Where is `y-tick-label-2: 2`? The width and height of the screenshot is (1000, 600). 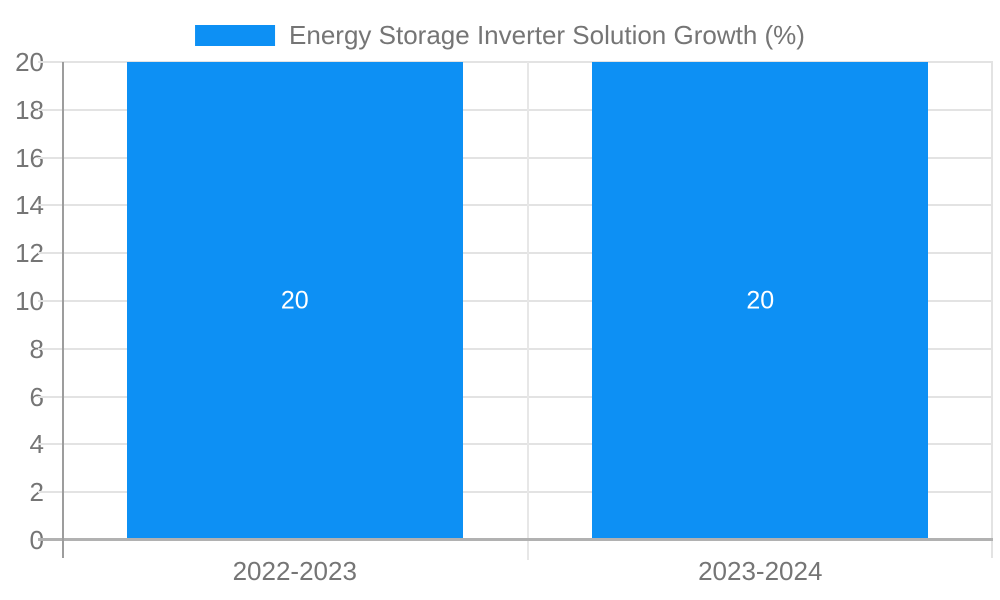
y-tick-label-2: 2 is located at coordinates (36, 492).